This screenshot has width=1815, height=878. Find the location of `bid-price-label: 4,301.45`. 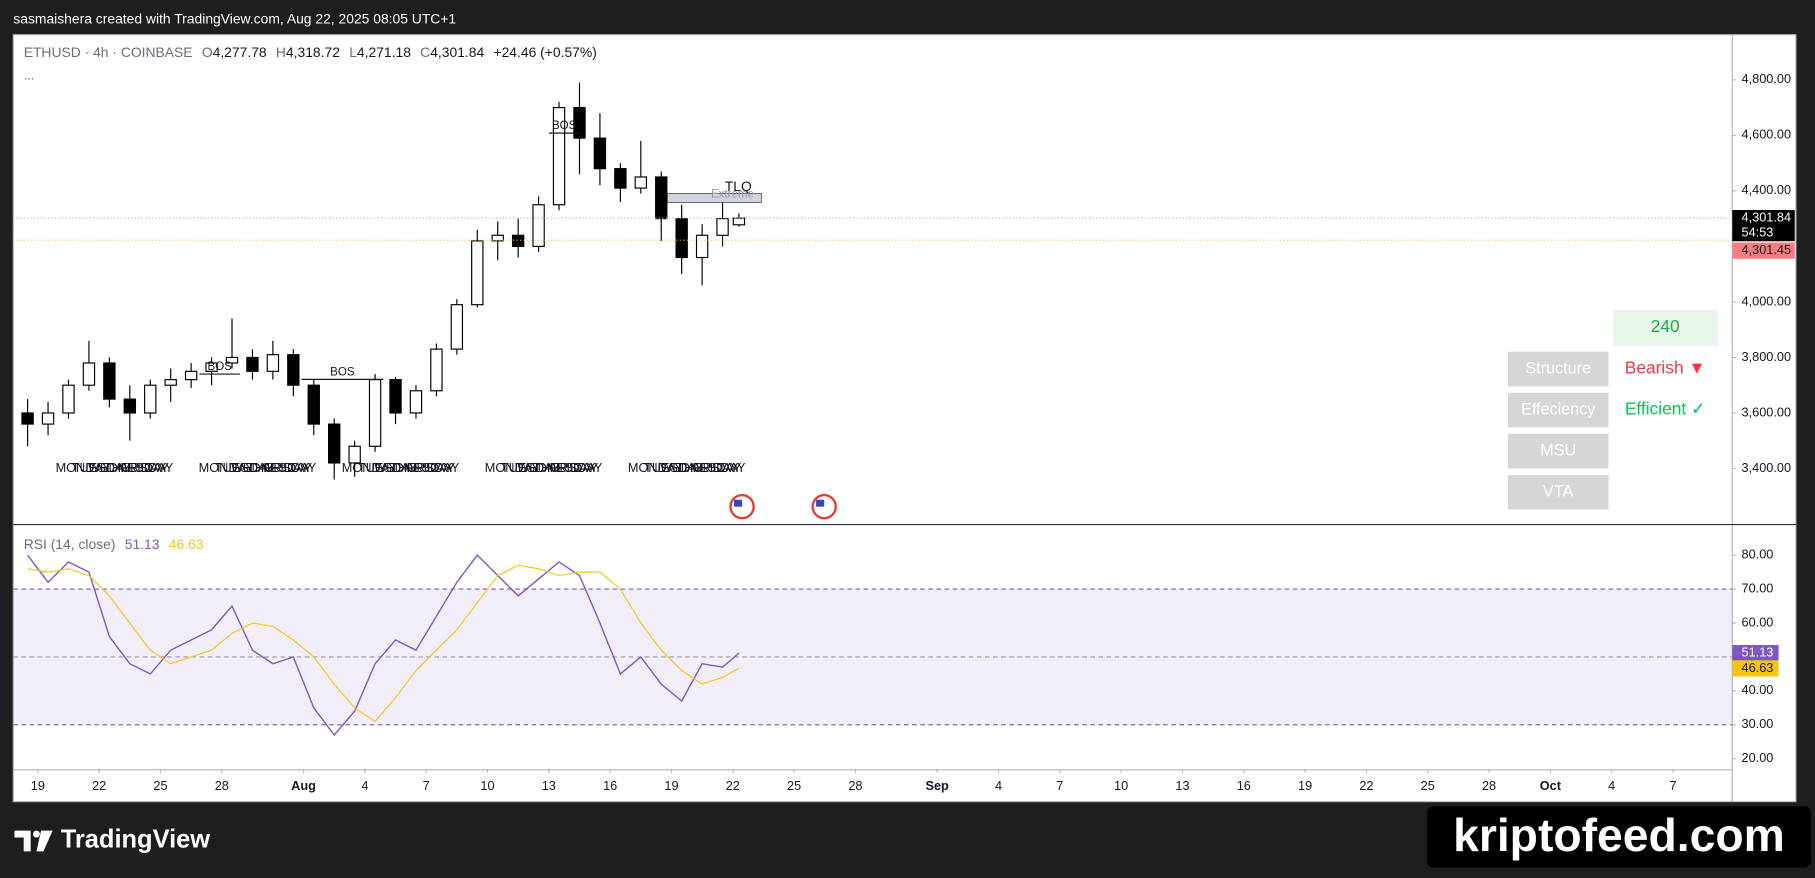

bid-price-label: 4,301.45 is located at coordinates (1767, 249).